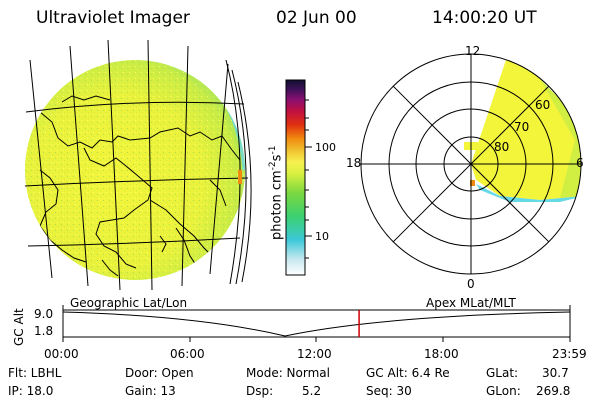  Describe the element at coordinates (389, 391) in the screenshot. I see `status-seq: Seq: 30` at that location.